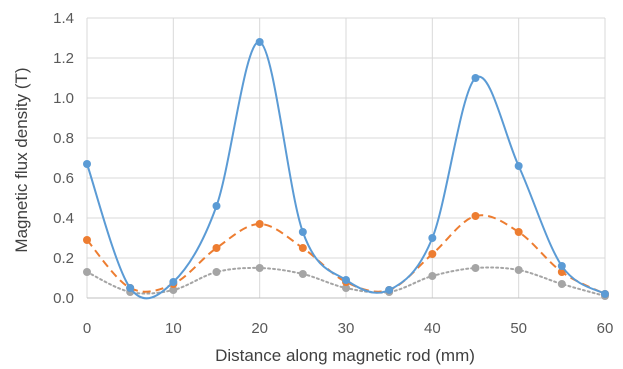  Describe the element at coordinates (259, 328) in the screenshot. I see `x-tick-label: 20` at that location.